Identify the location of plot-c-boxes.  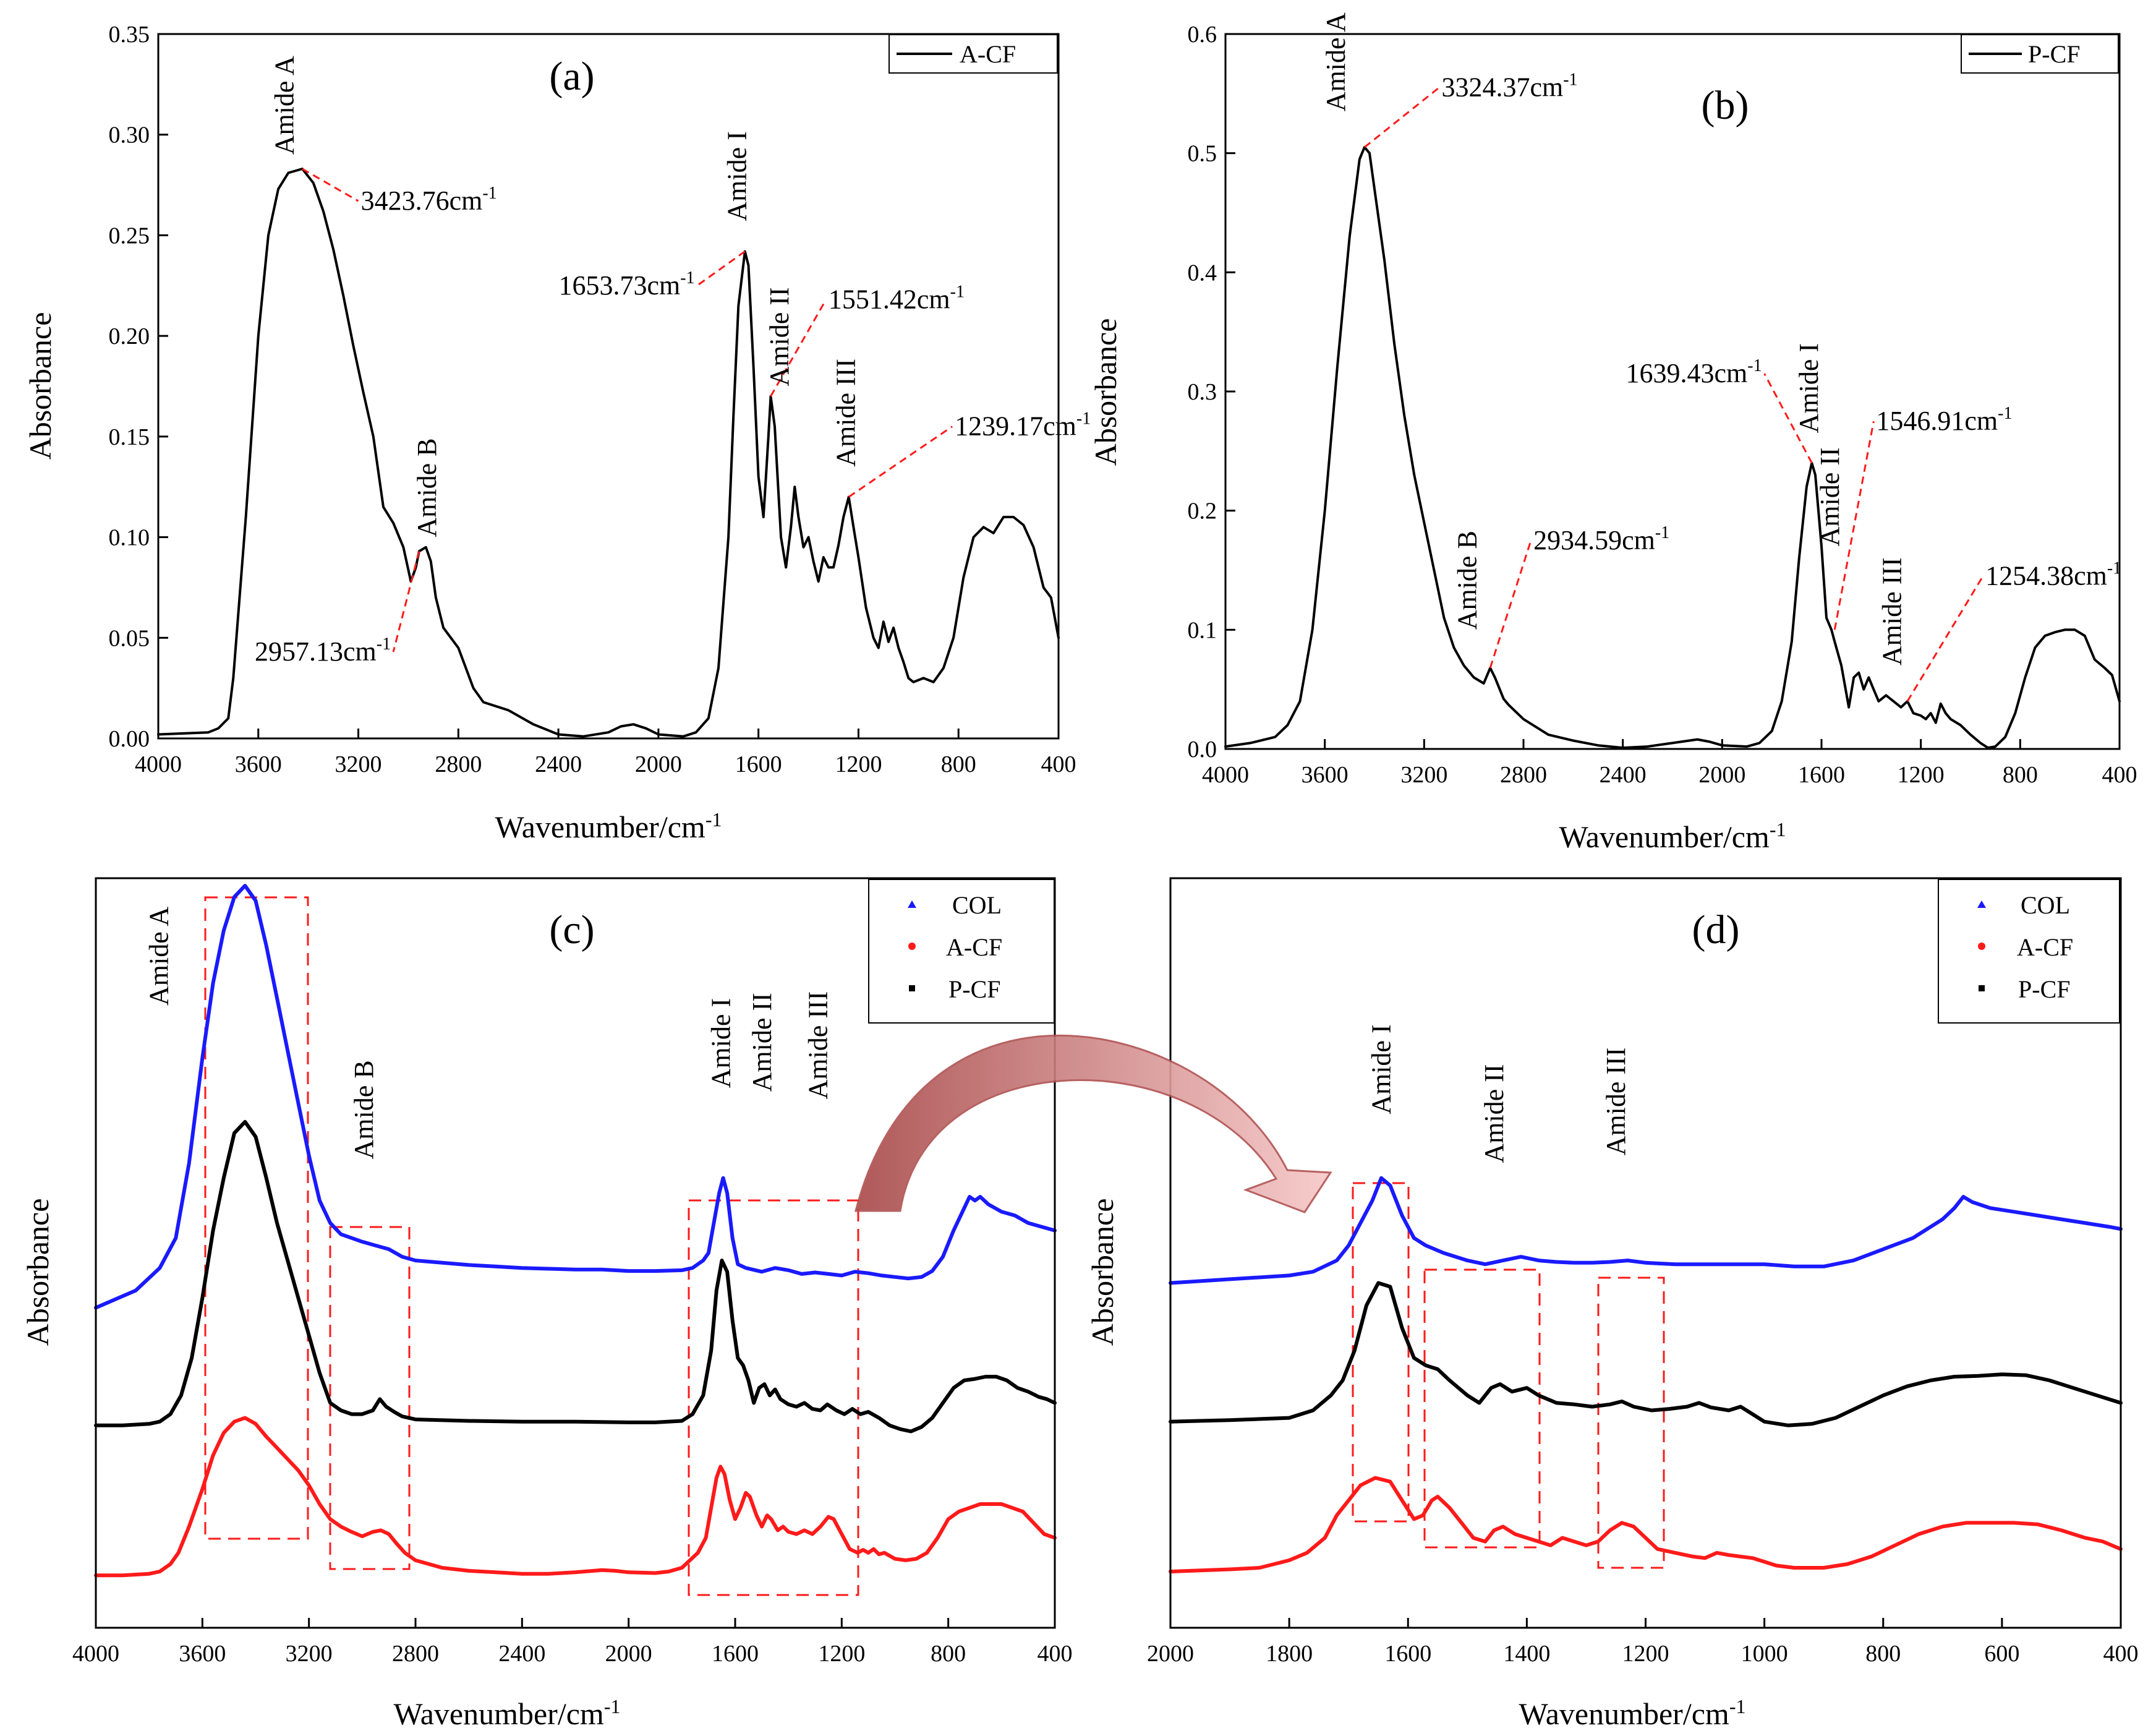
(531, 1246).